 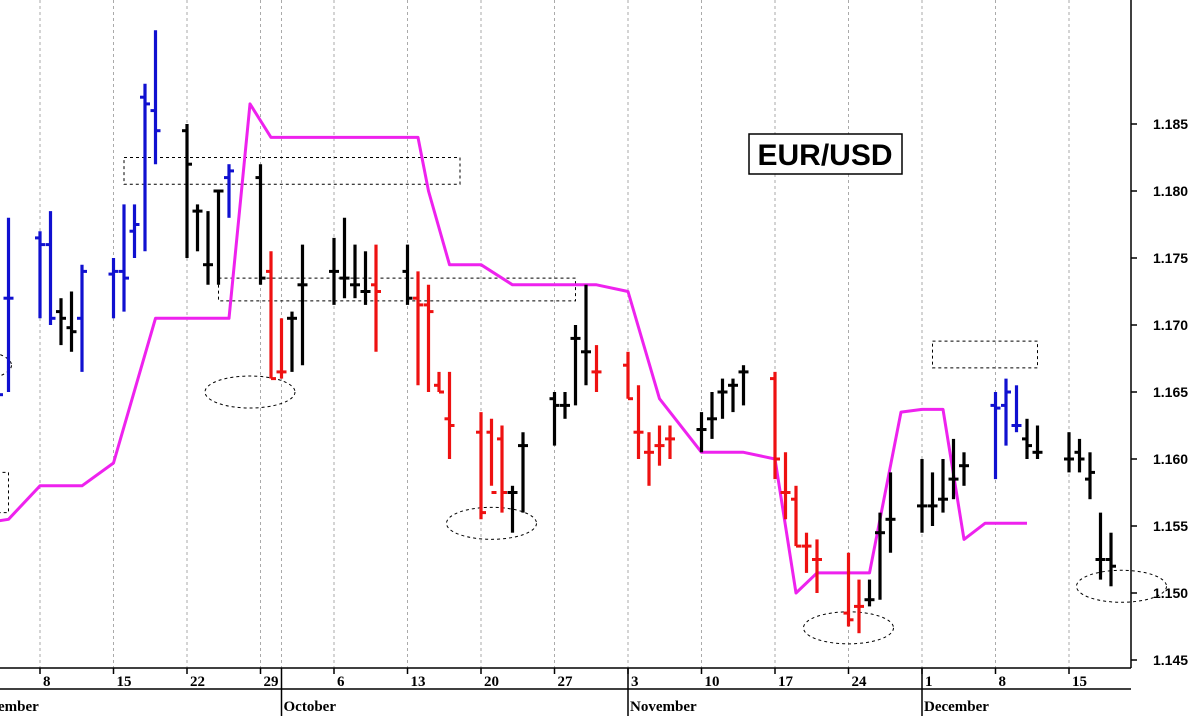 What do you see at coordinates (712, 682) in the screenshot?
I see `x-tick-label: 10` at bounding box center [712, 682].